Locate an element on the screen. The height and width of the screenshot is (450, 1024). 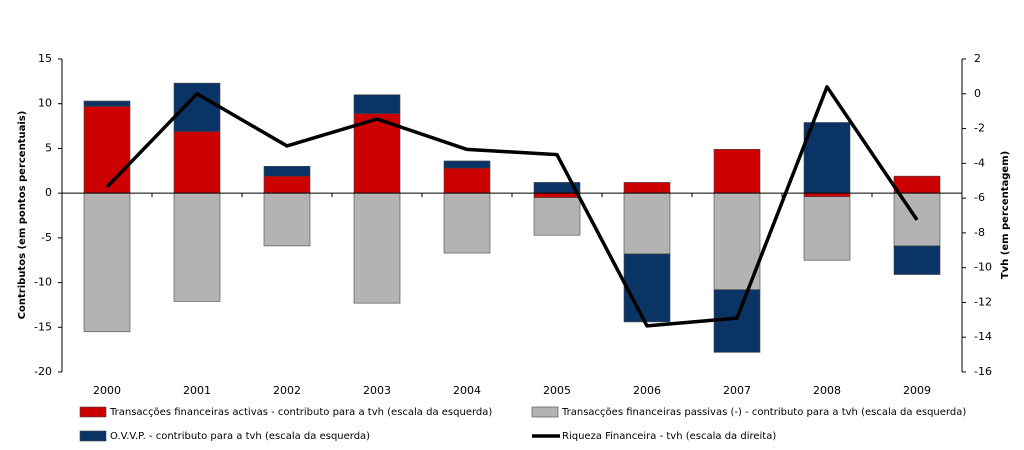
x-tick-label: 2005 is located at coordinates (557, 390).